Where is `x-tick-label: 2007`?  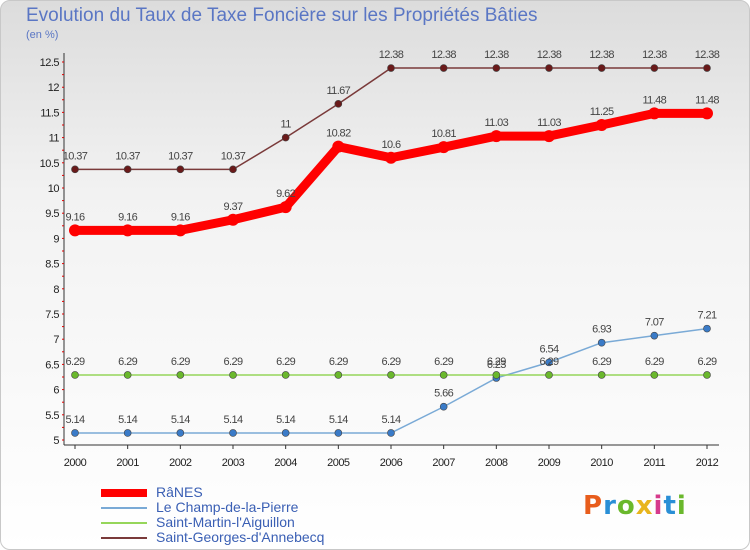
x-tick-label: 2007 is located at coordinates (443, 463).